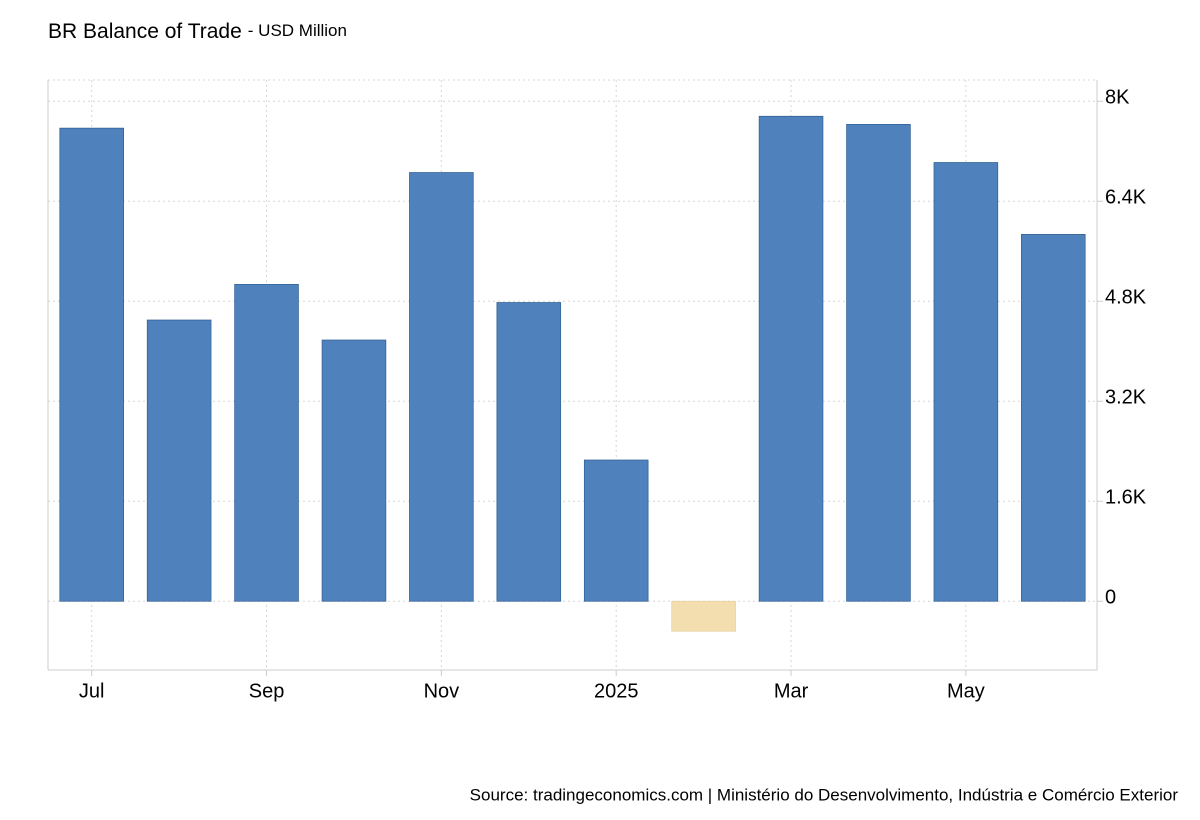  What do you see at coordinates (1126, 198) in the screenshot?
I see `y-tick-label: 6.4K` at bounding box center [1126, 198].